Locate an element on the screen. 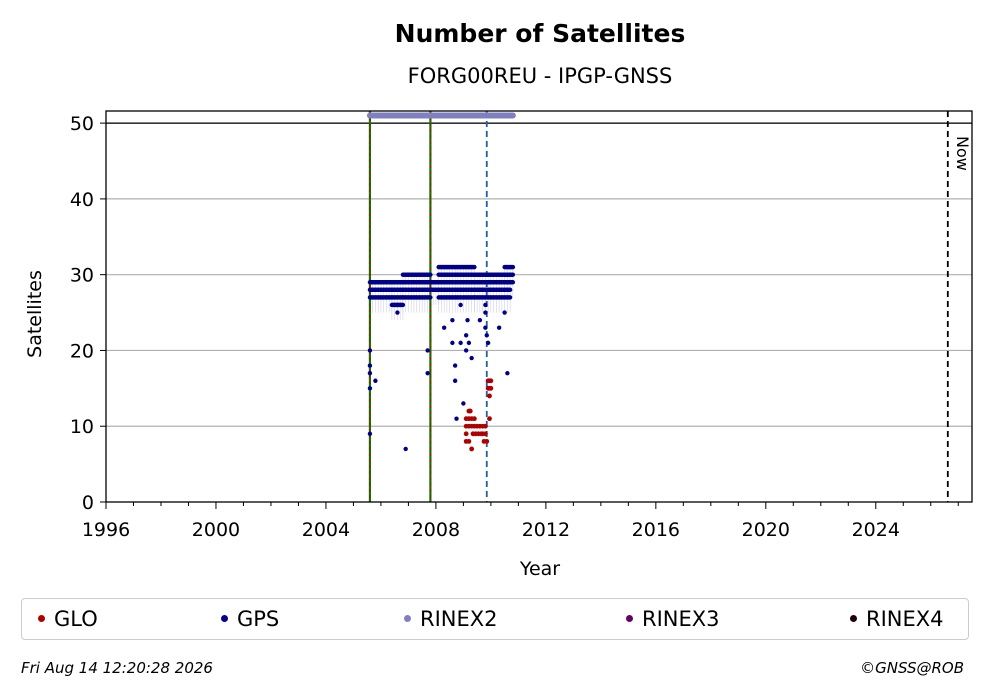 This screenshot has width=993, height=699. legend-marker-rinex4 is located at coordinates (853, 618).